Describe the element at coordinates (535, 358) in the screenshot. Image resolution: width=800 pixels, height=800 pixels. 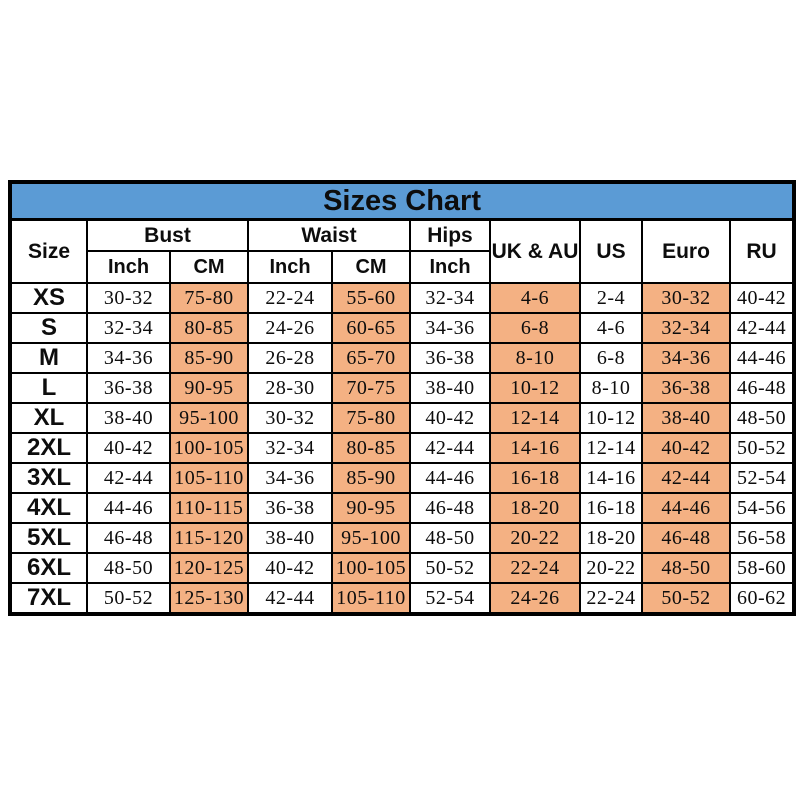
I see `value-cell: 8-10` at that location.